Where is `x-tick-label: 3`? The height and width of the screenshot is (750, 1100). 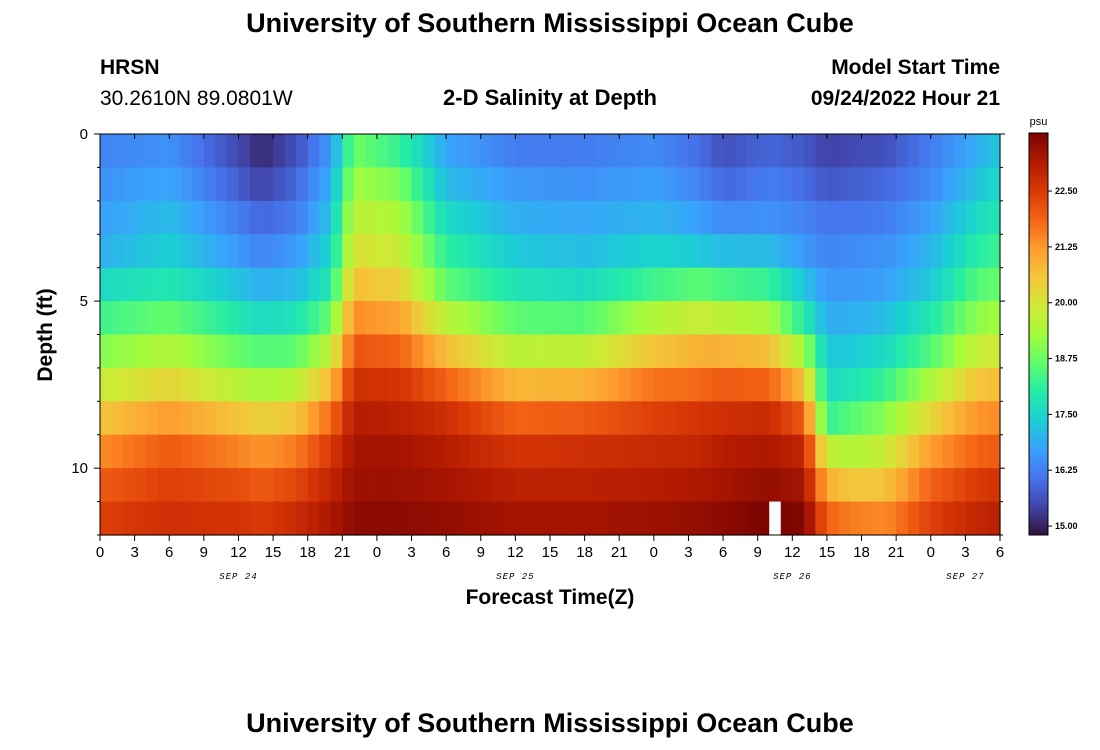 x-tick-label: 3 is located at coordinates (688, 552).